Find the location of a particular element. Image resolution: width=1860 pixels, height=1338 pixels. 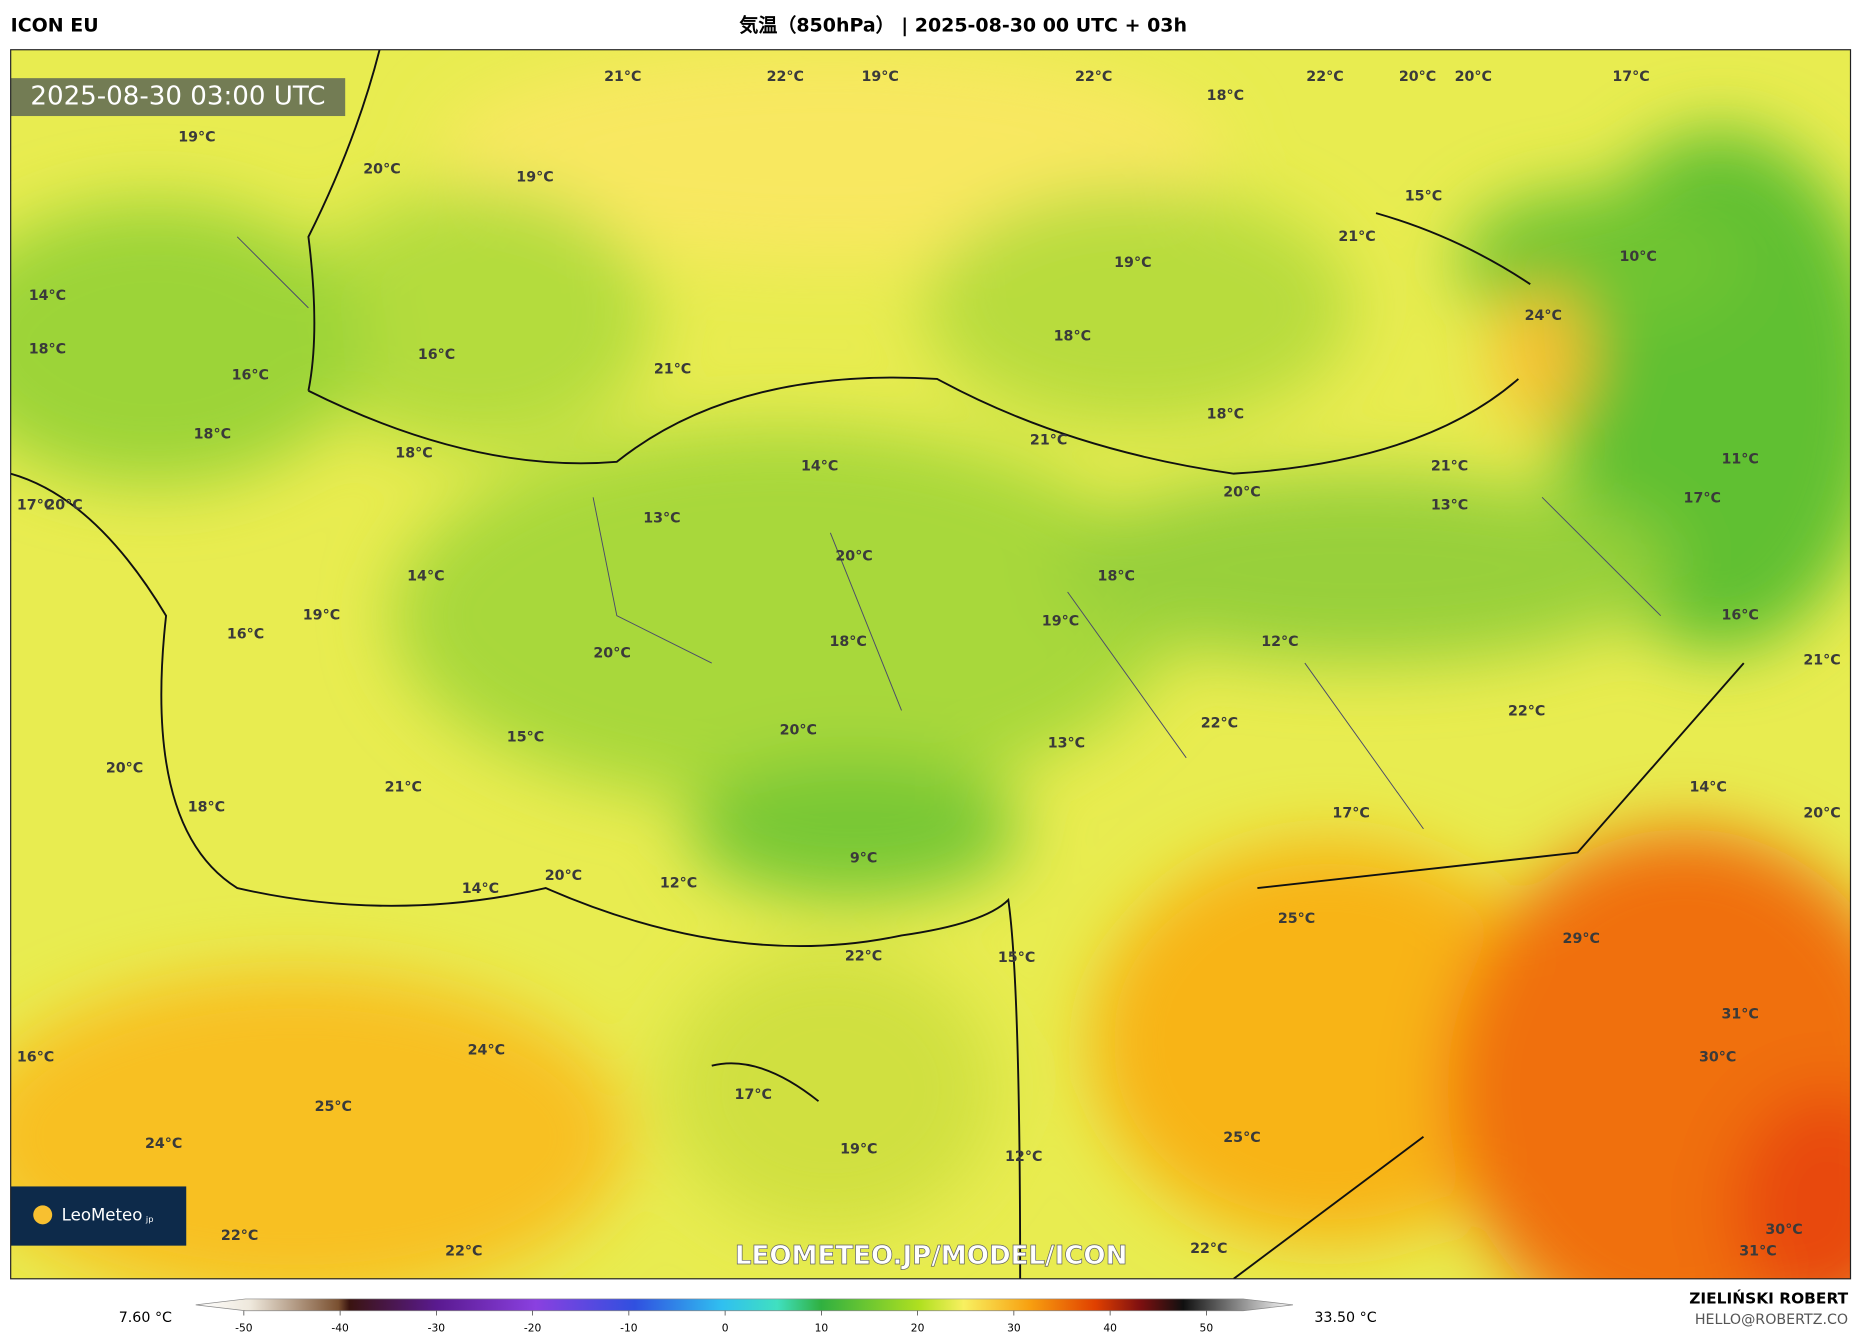

colorbar-tick-label: 50 is located at coordinates (1207, 1328).